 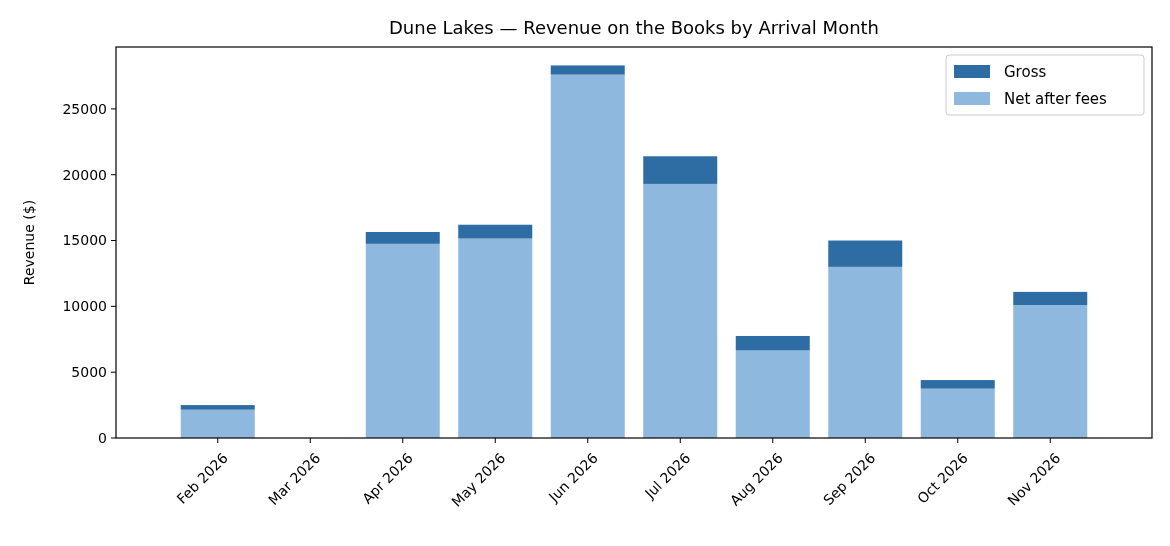 What do you see at coordinates (1056, 99) in the screenshot?
I see `legend-label: Net after fees` at bounding box center [1056, 99].